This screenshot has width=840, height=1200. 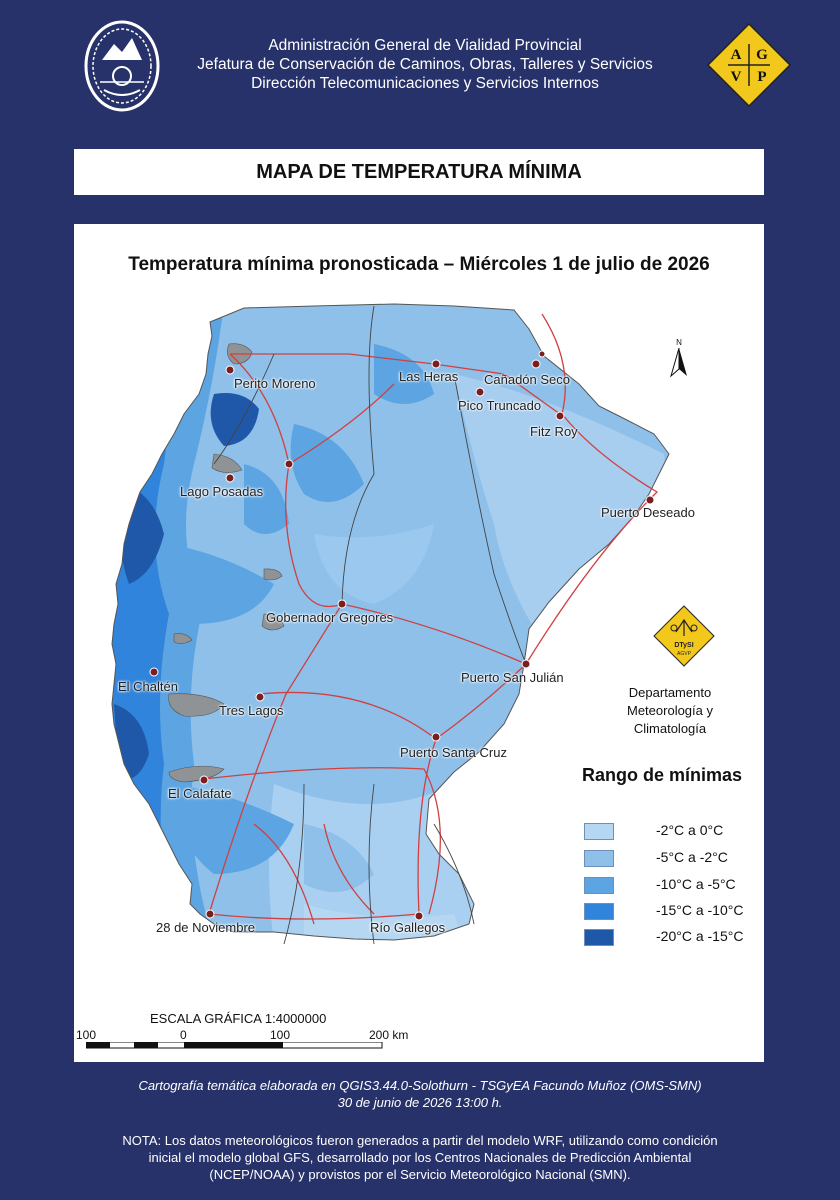 I want to click on city-pico-truncado: Pico Truncado, so click(x=500, y=405).